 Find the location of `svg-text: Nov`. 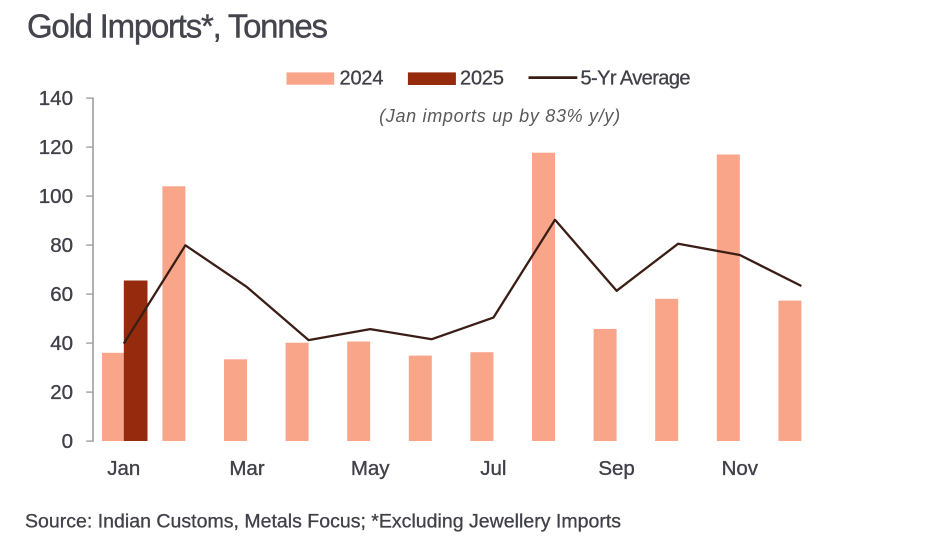

svg-text: Nov is located at coordinates (740, 468).